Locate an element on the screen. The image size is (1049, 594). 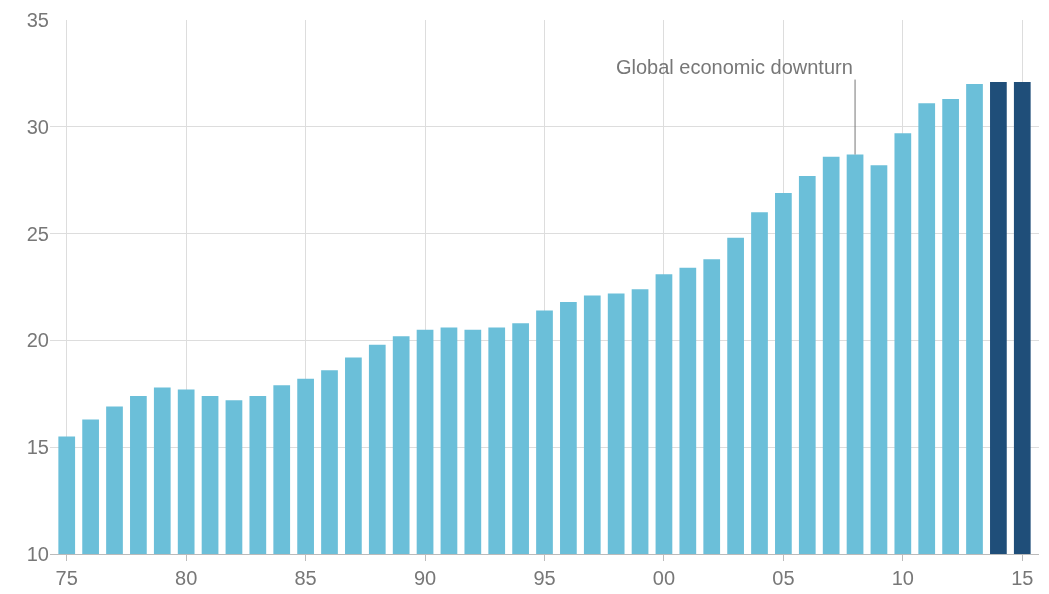
y-tick-label: 35 is located at coordinates (37, 20).